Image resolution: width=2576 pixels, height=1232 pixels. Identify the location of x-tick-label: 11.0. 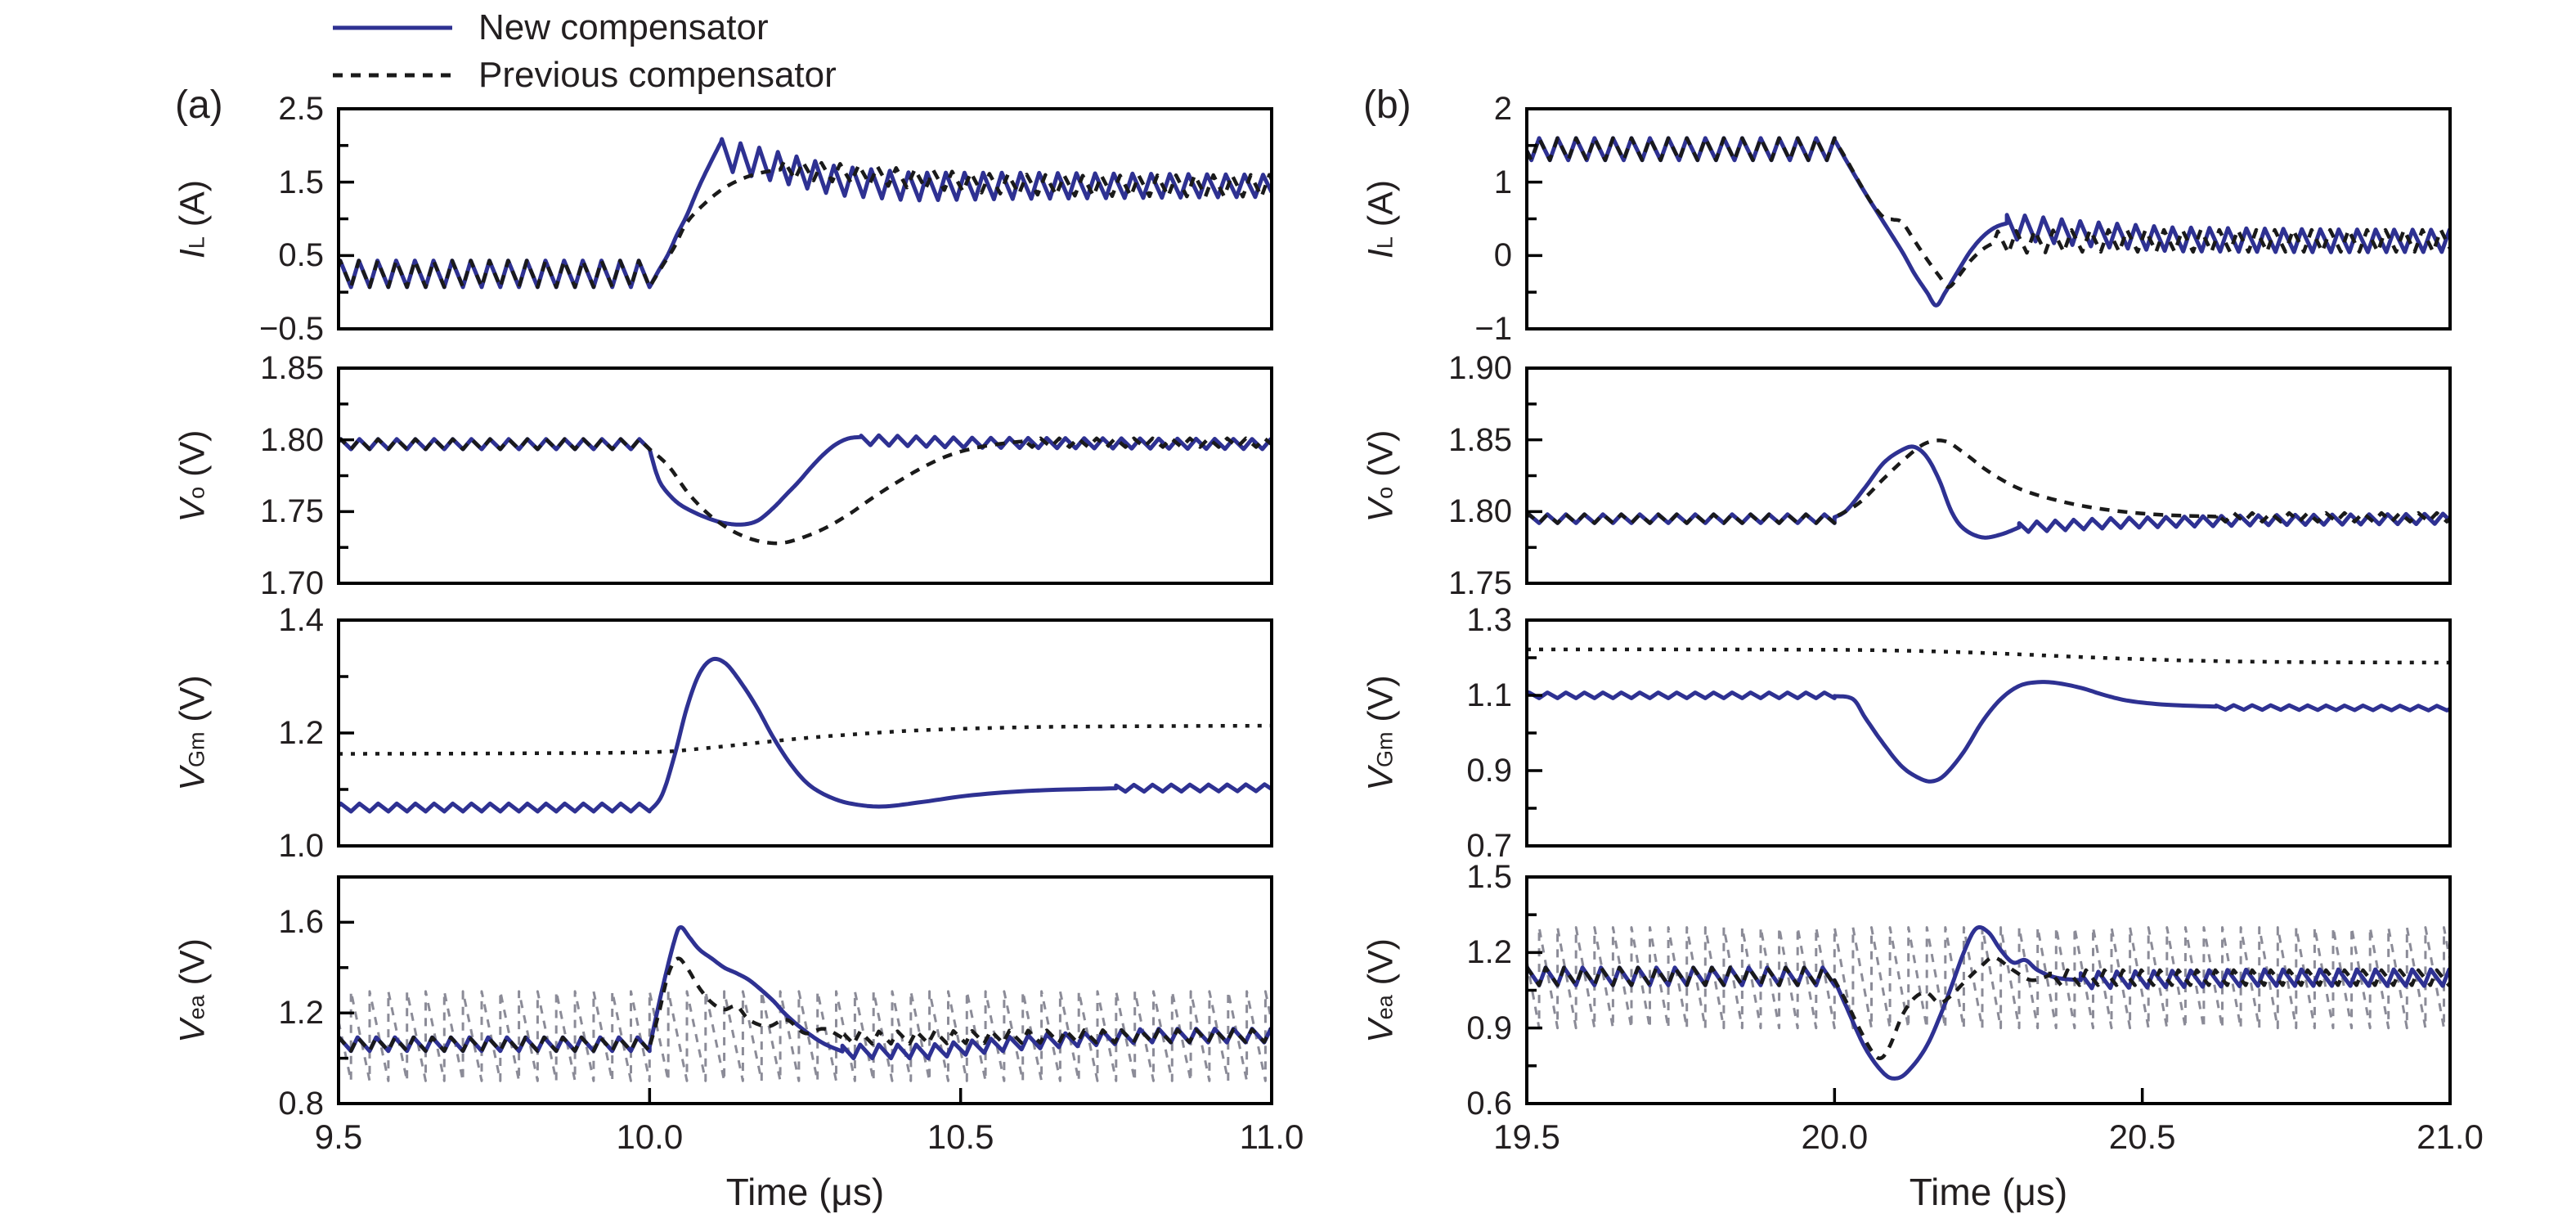
(1272, 1136).